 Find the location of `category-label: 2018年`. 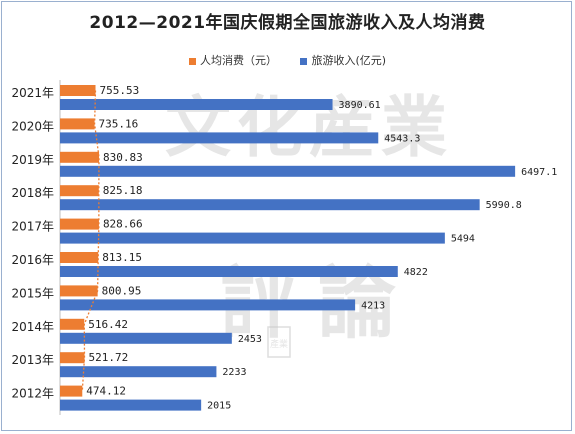

category-label: 2018年 is located at coordinates (32, 193).